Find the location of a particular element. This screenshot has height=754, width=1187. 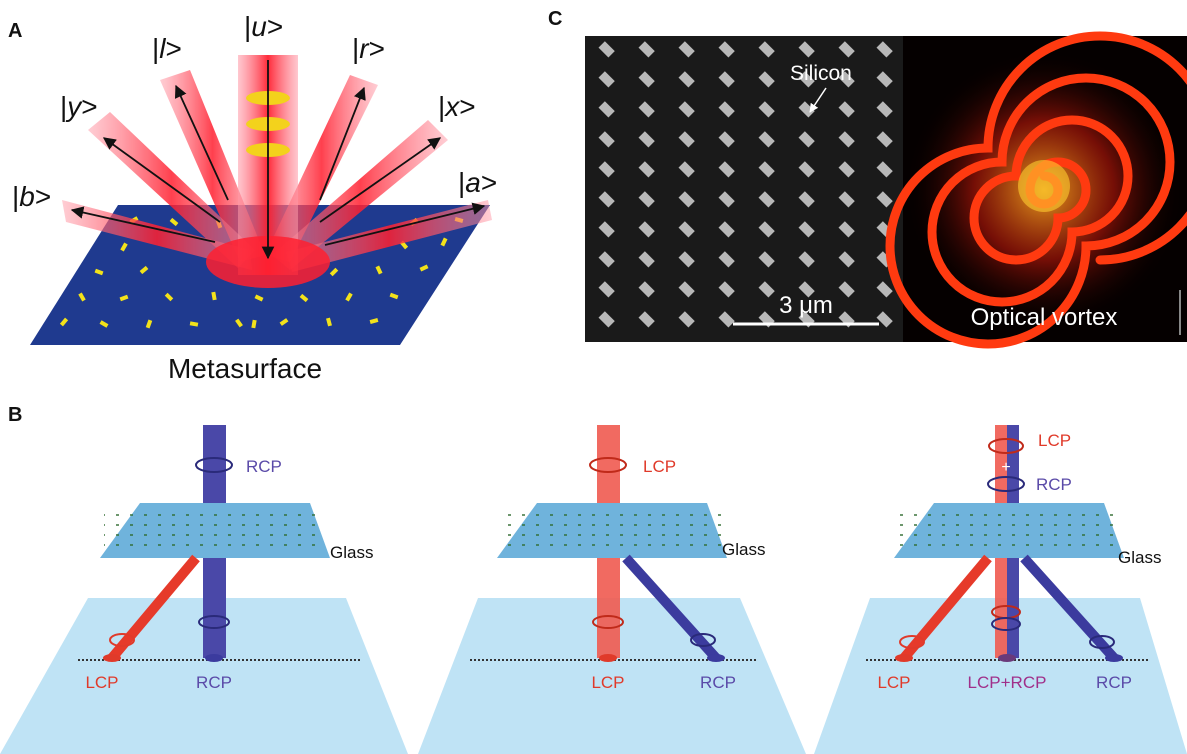

case3-left-spin is located at coordinates (912, 642).